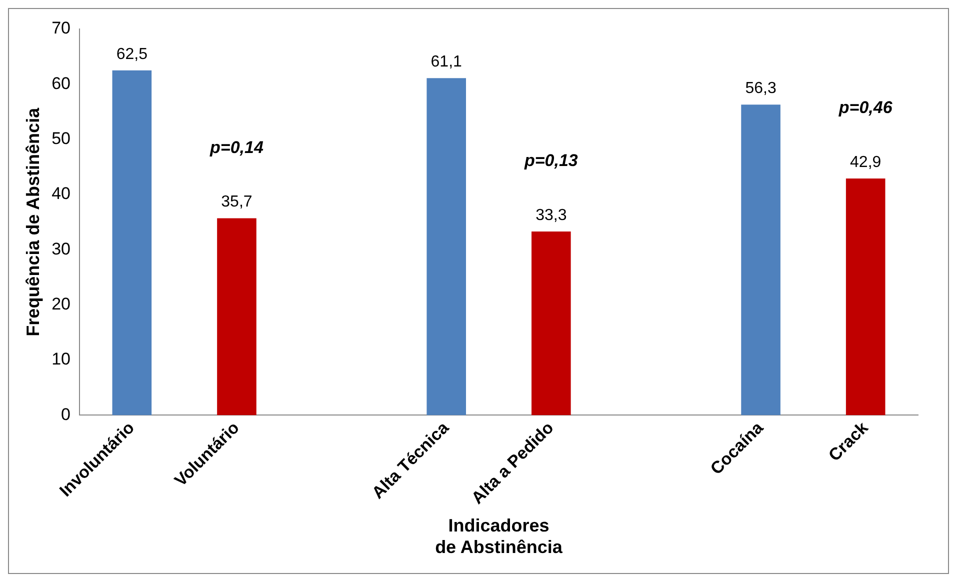 This screenshot has height=582, width=957. What do you see at coordinates (61, 248) in the screenshot?
I see `y-tick-label: 30` at bounding box center [61, 248].